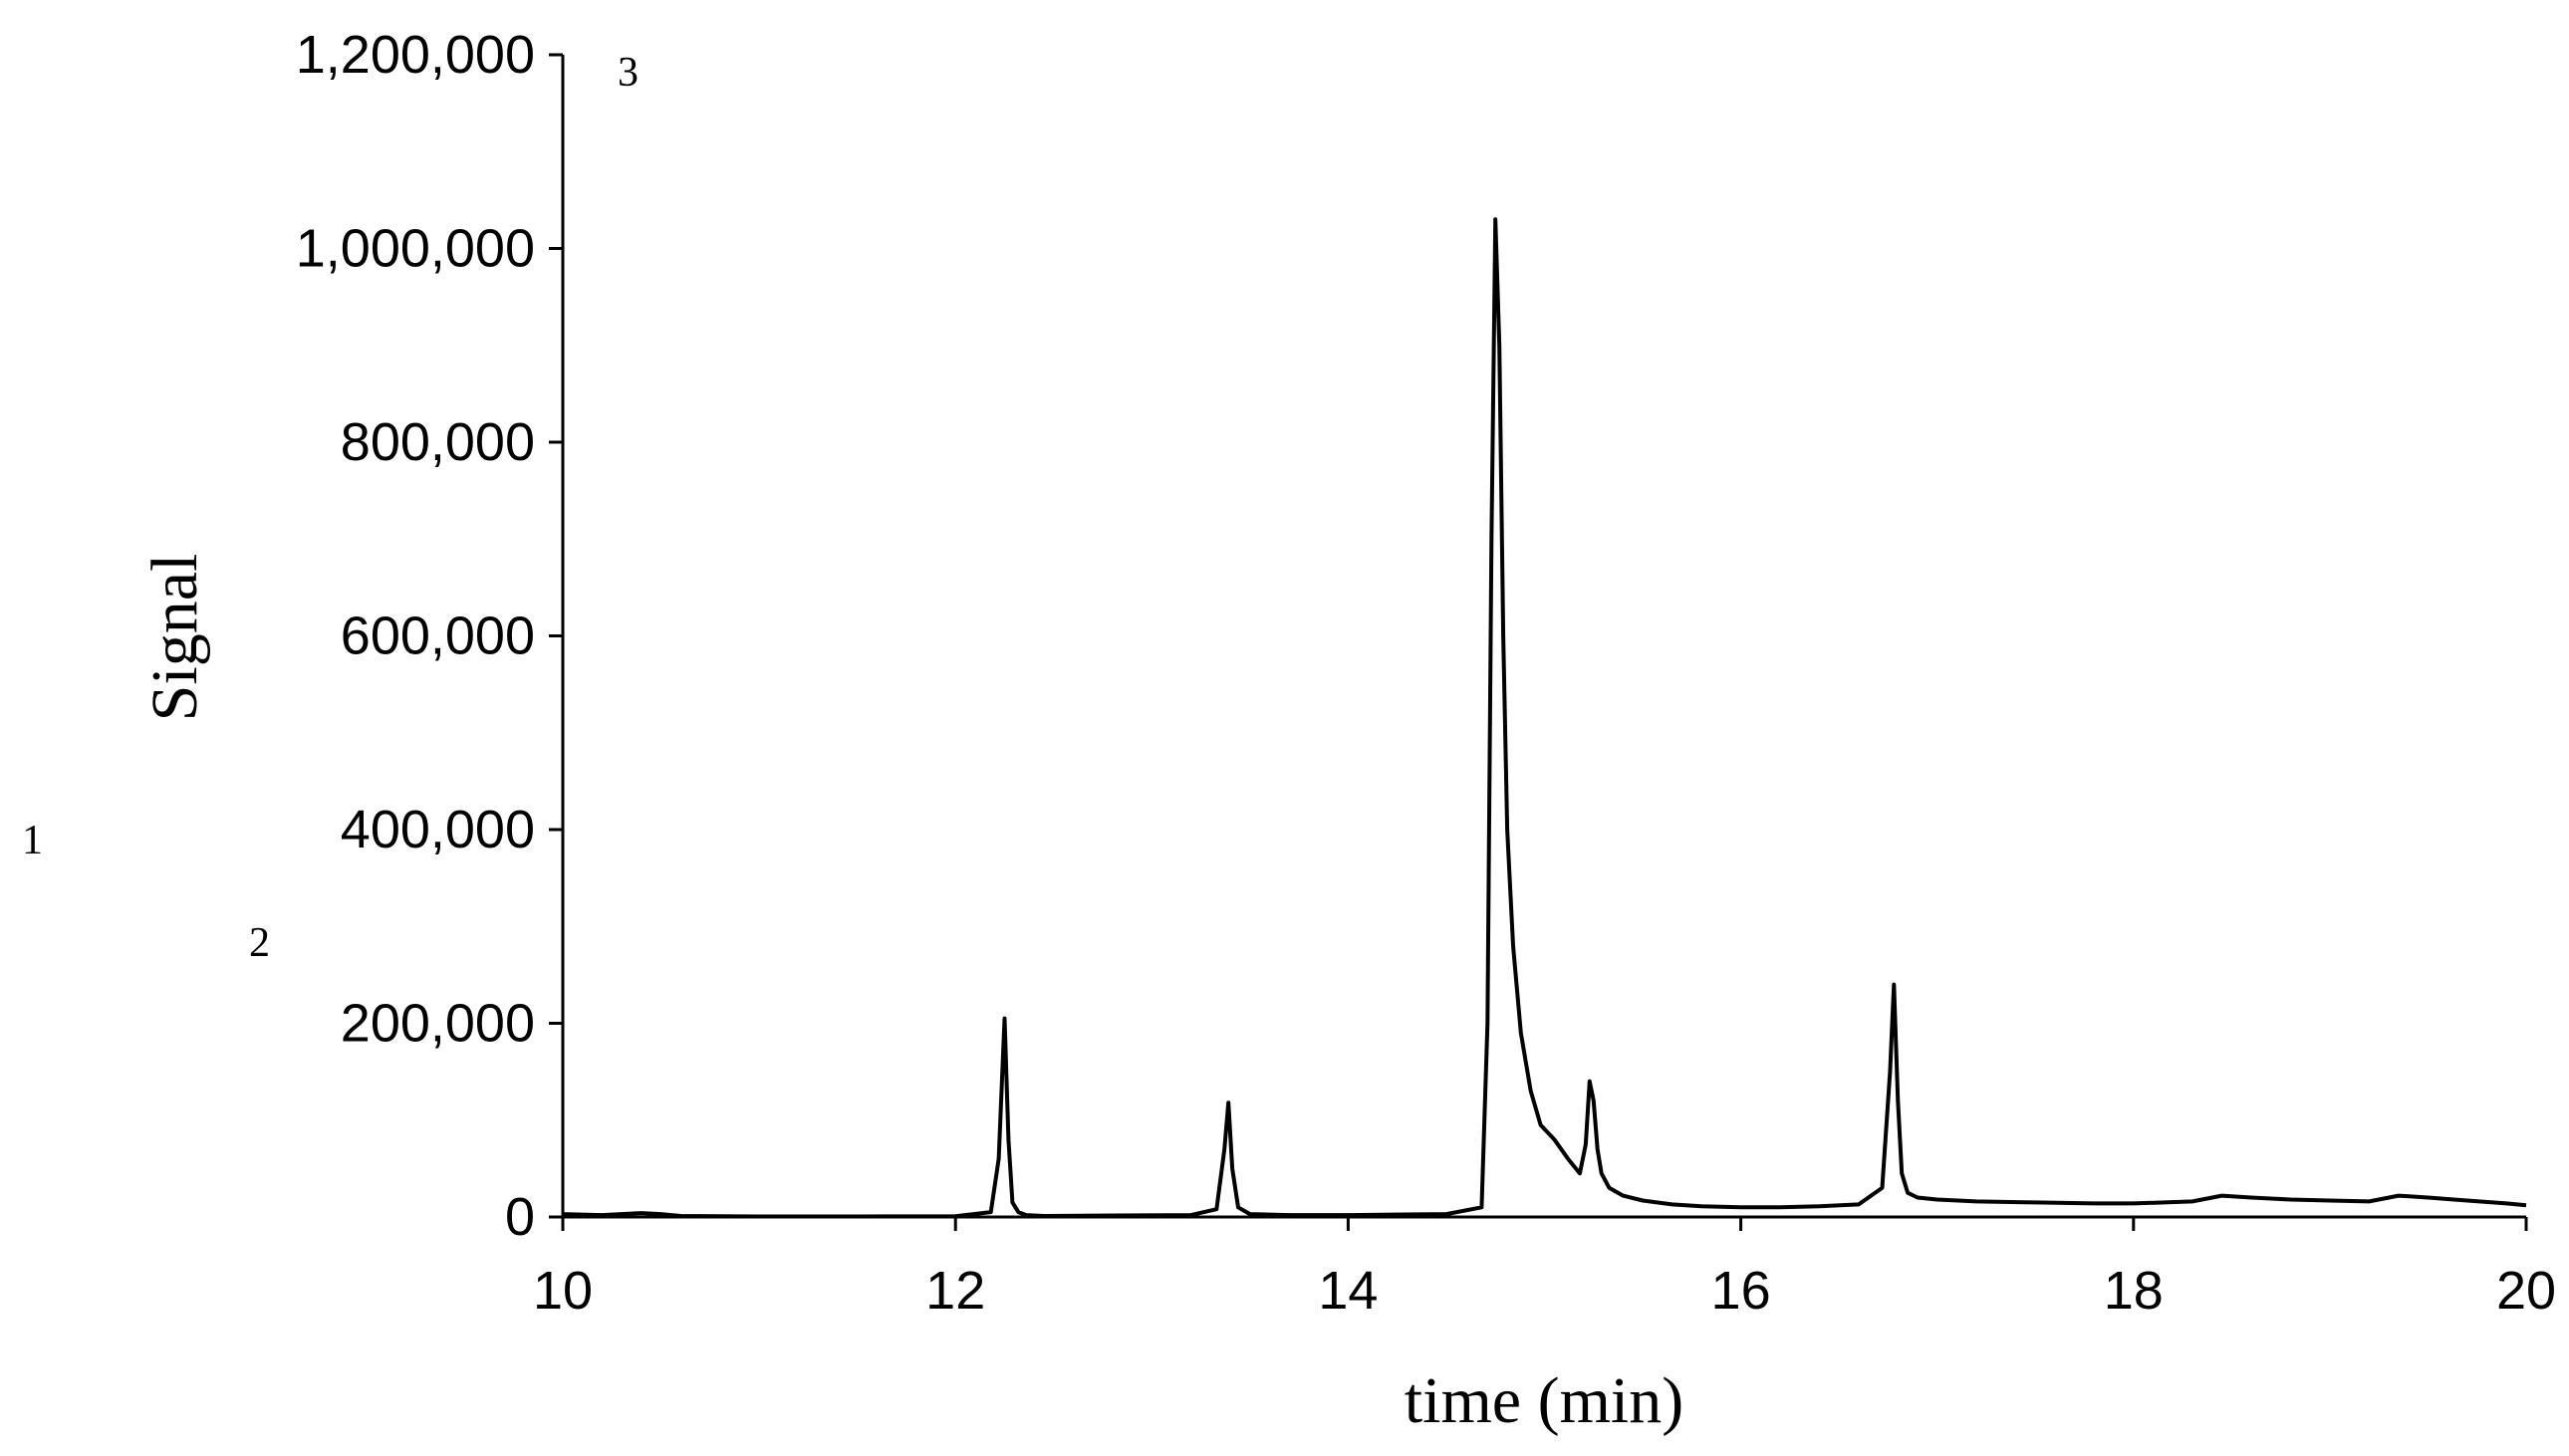 This screenshot has height=1456, width=2569. I want to click on y-axis-title: Signal, so click(174, 638).